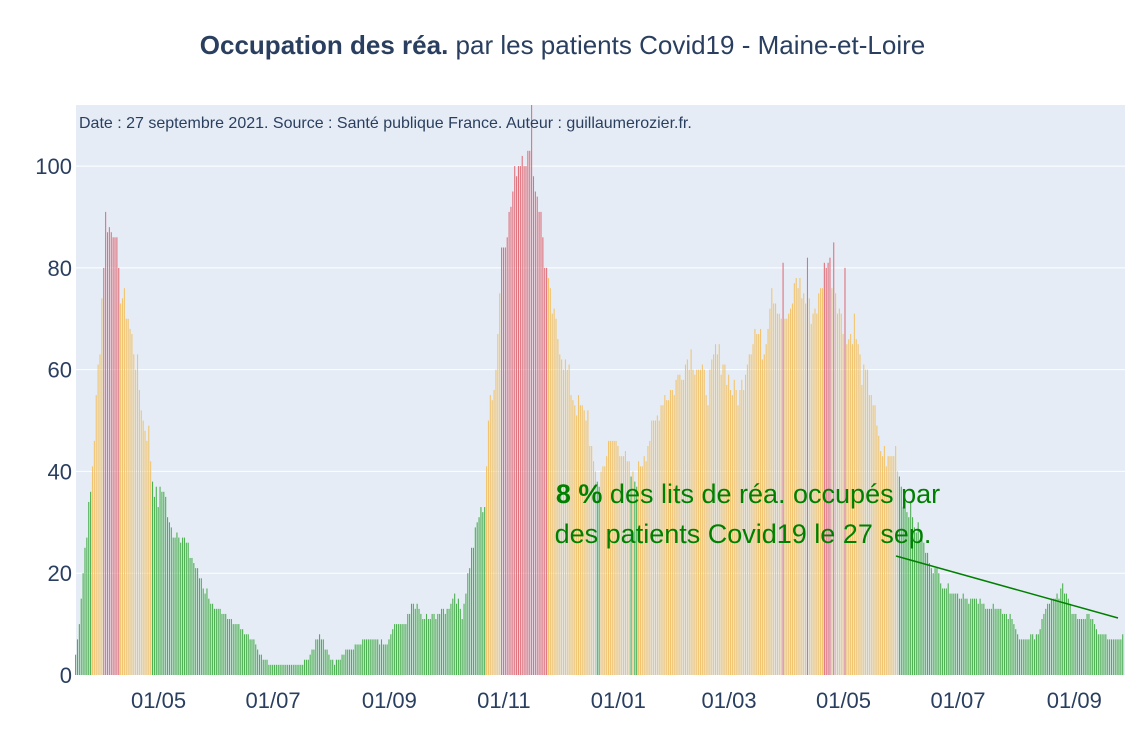  Describe the element at coordinates (389, 700) in the screenshot. I see `x-tick-label: 01/09` at that location.